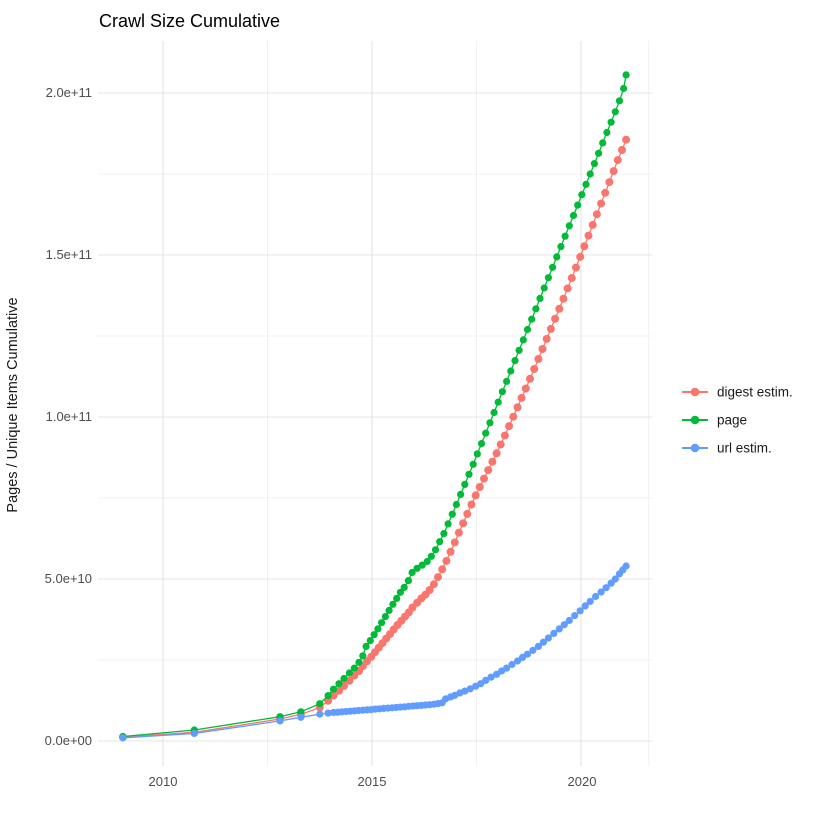 The width and height of the screenshot is (826, 832). I want to click on y-tick-label: 1.0e+11, so click(69, 416).